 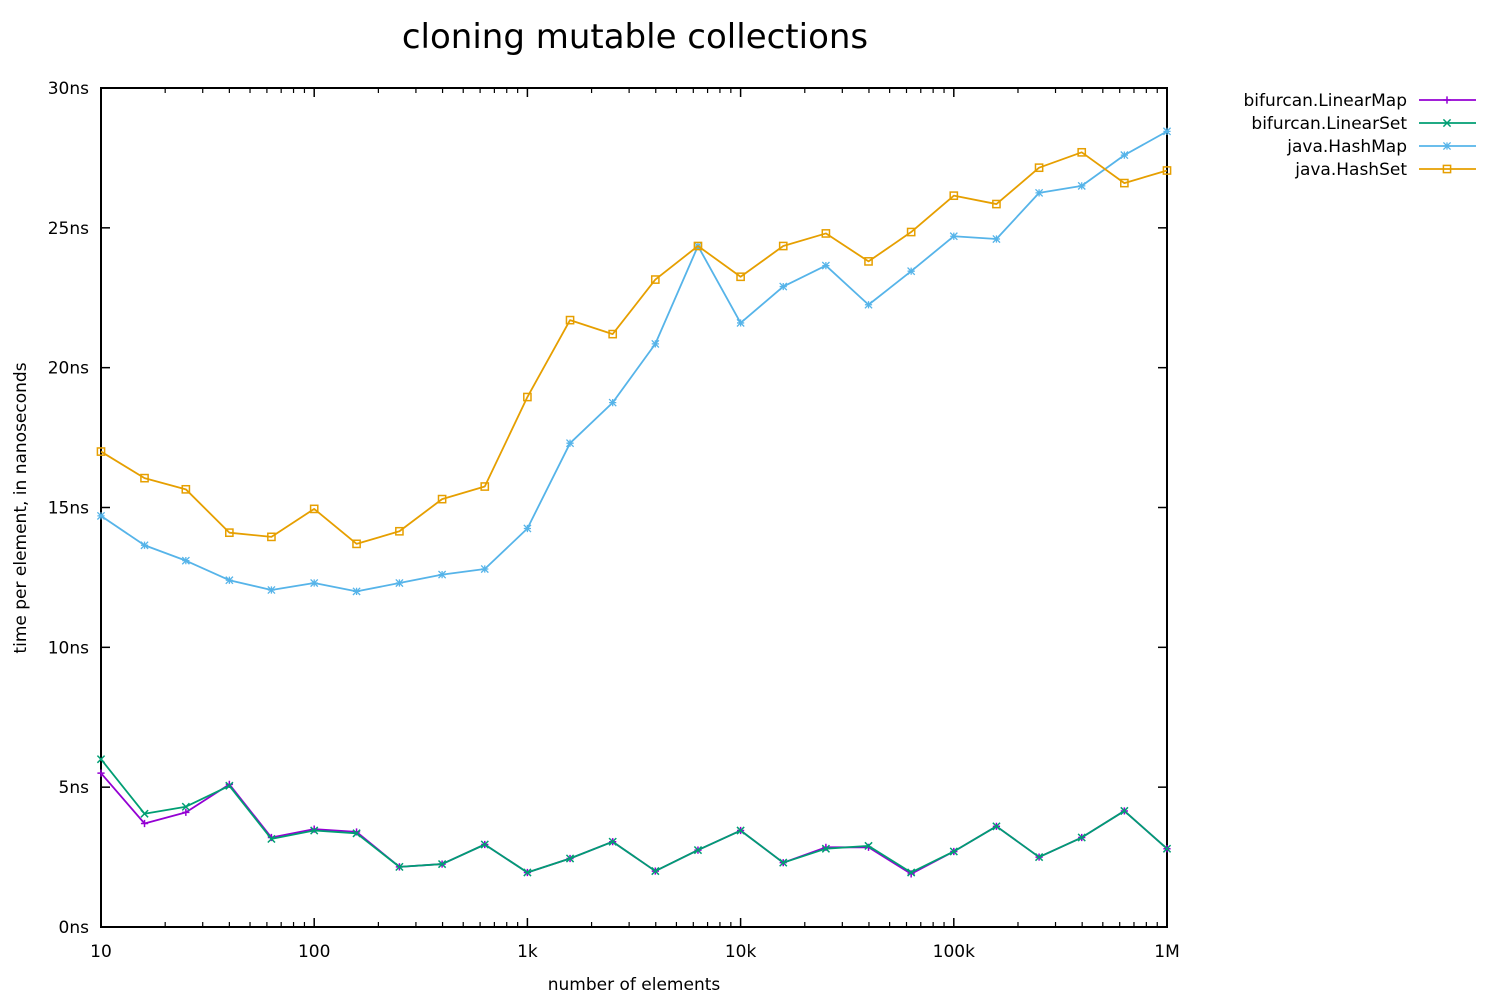 What do you see at coordinates (68, 229) in the screenshot?
I see `y-tick-label: 25ns` at bounding box center [68, 229].